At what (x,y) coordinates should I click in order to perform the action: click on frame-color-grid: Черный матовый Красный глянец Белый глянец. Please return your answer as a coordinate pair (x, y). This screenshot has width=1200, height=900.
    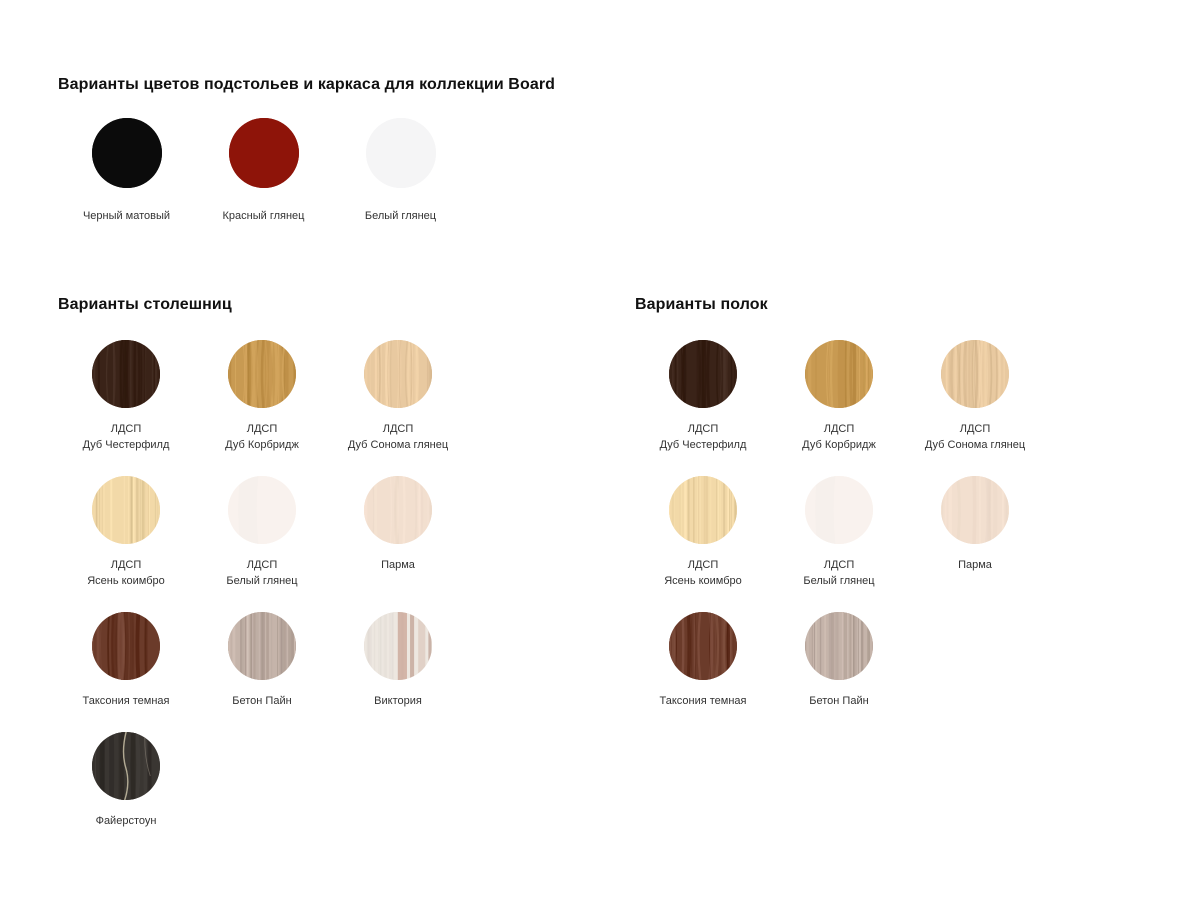
    Looking at the image, I should click on (268, 182).